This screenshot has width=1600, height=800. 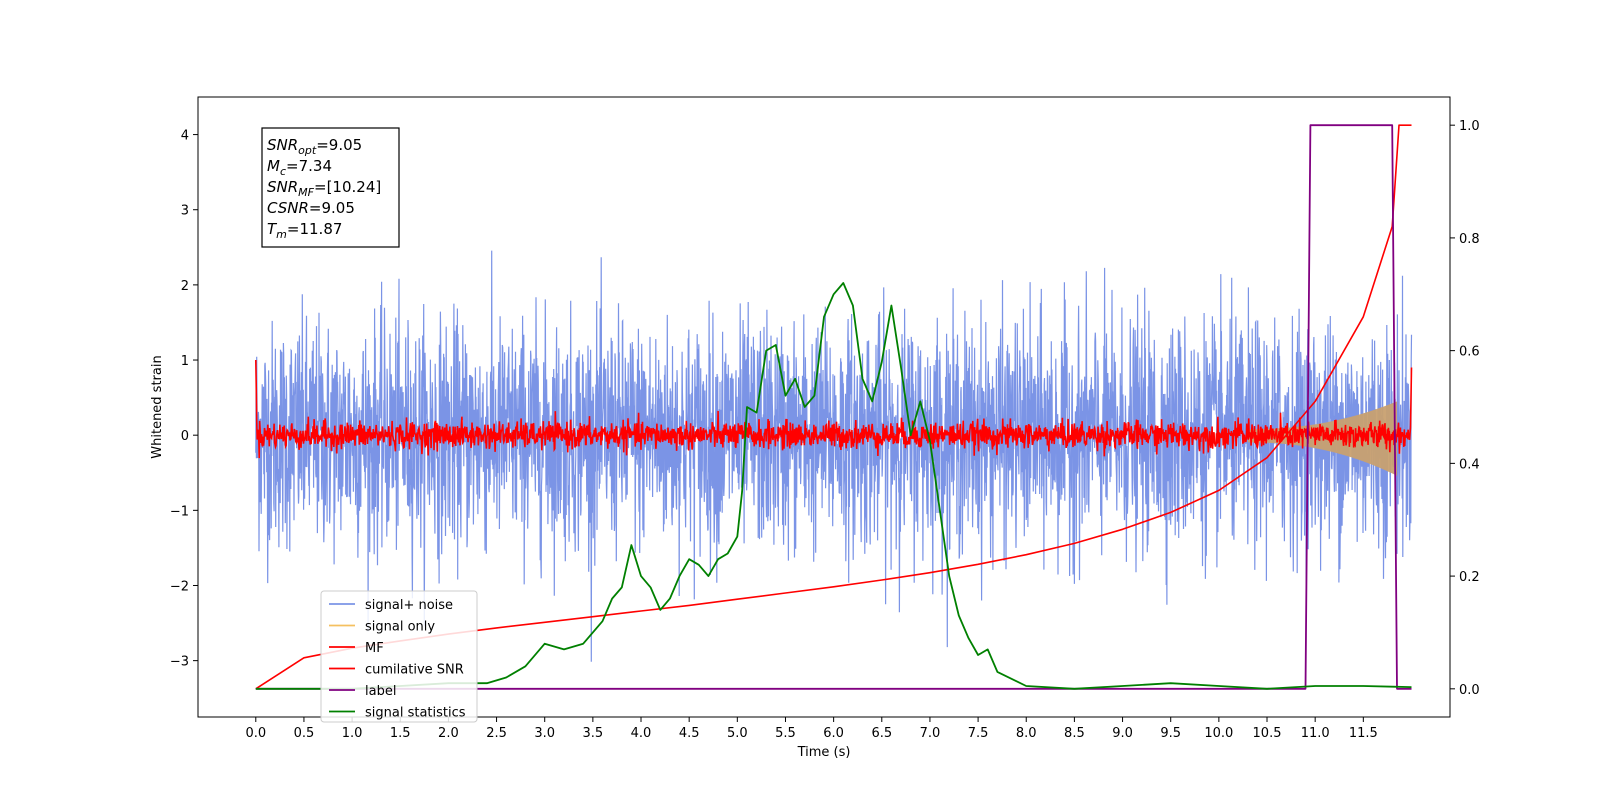 I want to click on y-right-tick-label: 0.0, so click(x=1469, y=690).